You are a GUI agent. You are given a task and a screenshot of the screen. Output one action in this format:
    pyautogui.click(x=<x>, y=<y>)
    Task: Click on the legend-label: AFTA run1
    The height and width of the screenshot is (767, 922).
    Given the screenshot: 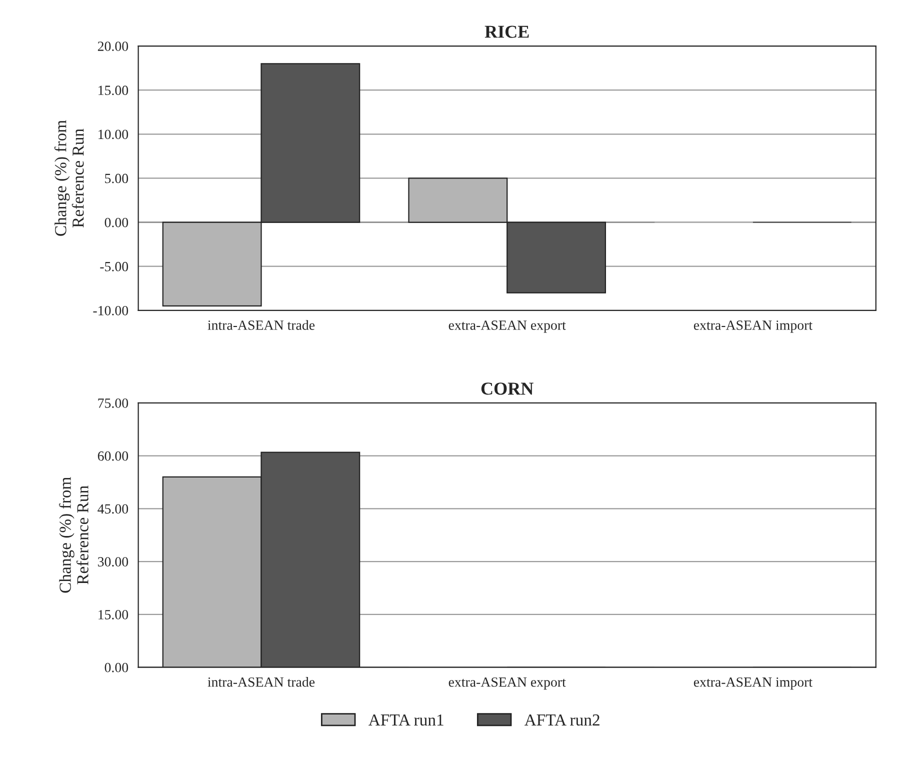 What is the action you would take?
    pyautogui.click(x=406, y=720)
    